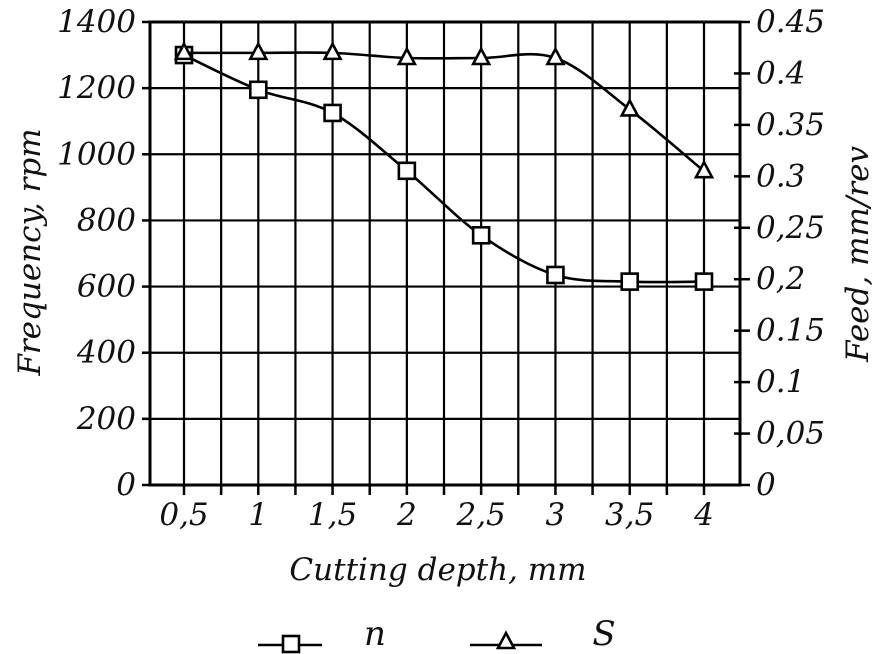 The height and width of the screenshot is (654, 878). Describe the element at coordinates (322, 634) in the screenshot. I see `legend-item-n: n` at that location.